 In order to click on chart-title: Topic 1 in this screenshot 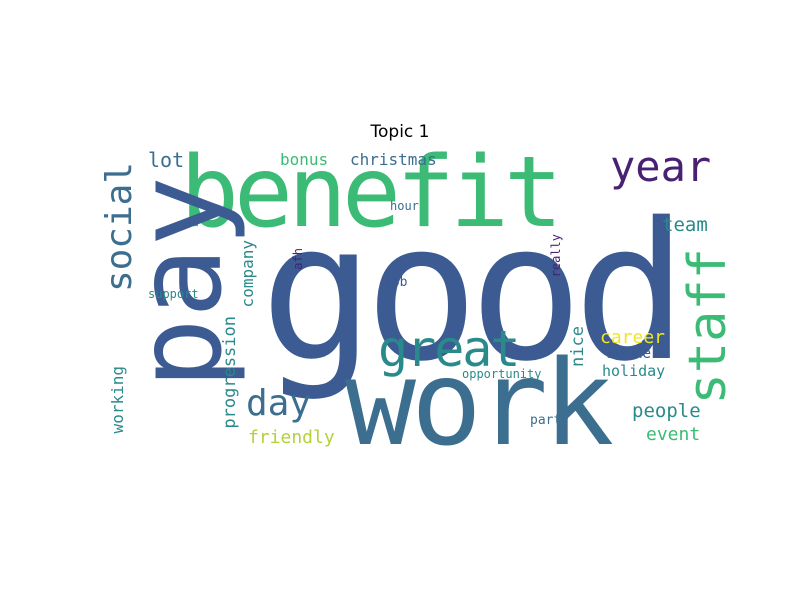, I will do `click(400, 132)`.